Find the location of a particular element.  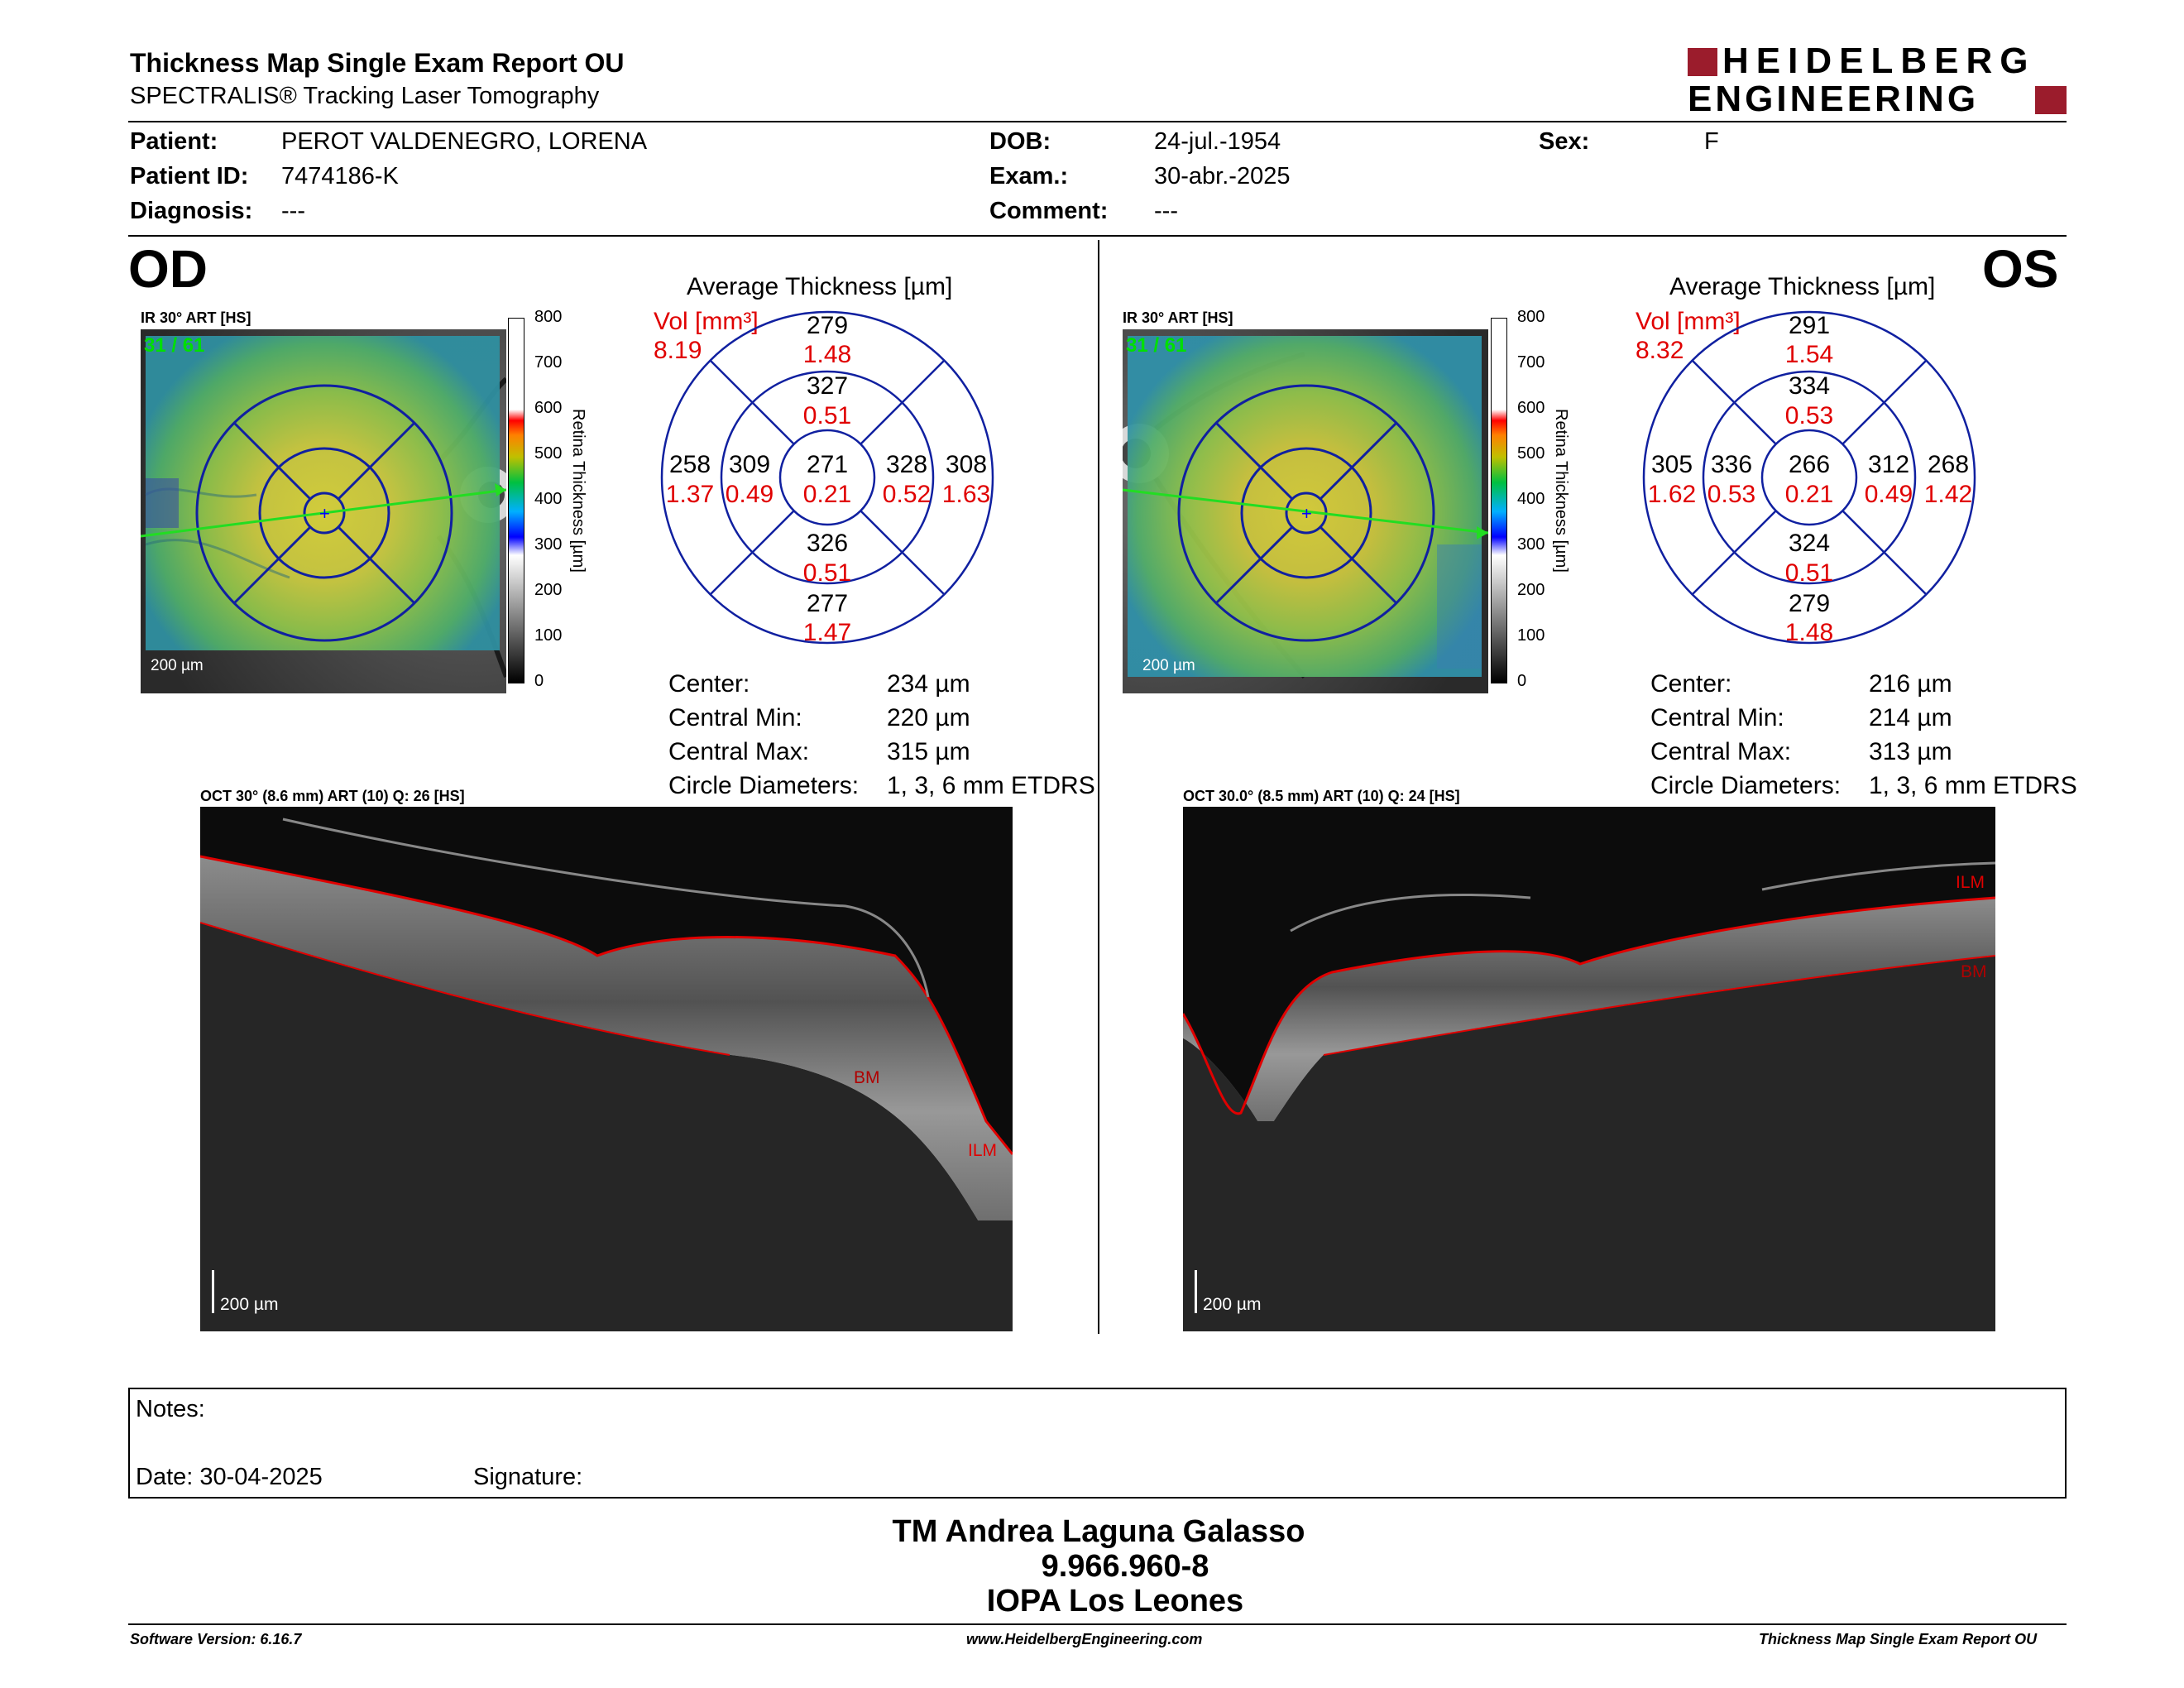

exam-label: Exam.: is located at coordinates (1029, 176).